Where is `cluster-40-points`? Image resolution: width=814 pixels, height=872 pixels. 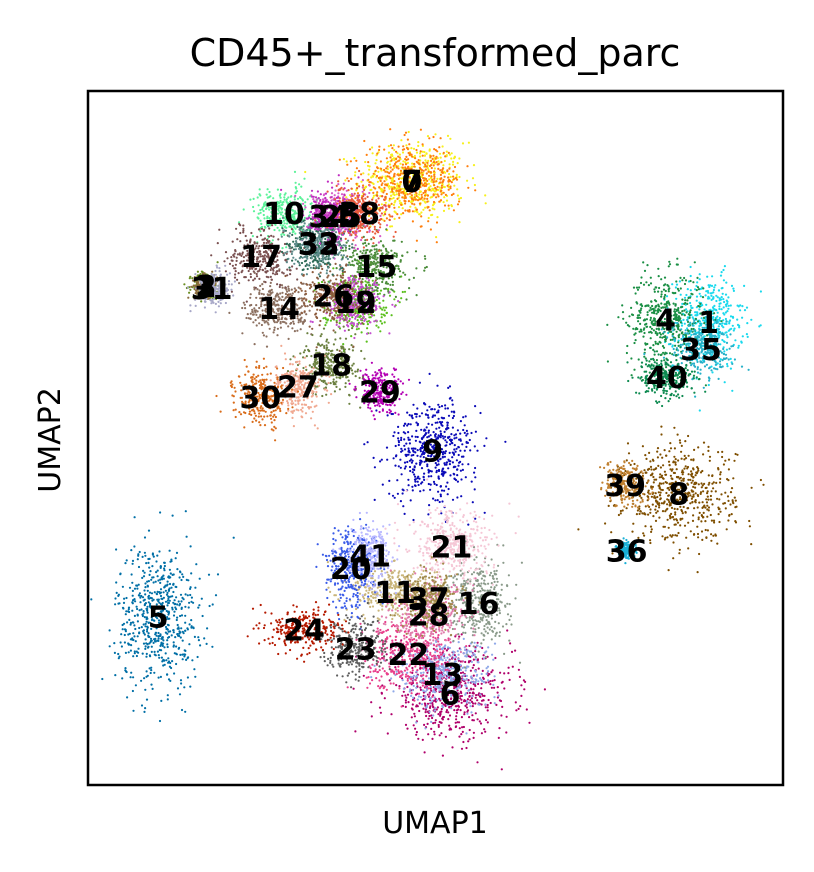 cluster-40-points is located at coordinates (666, 377).